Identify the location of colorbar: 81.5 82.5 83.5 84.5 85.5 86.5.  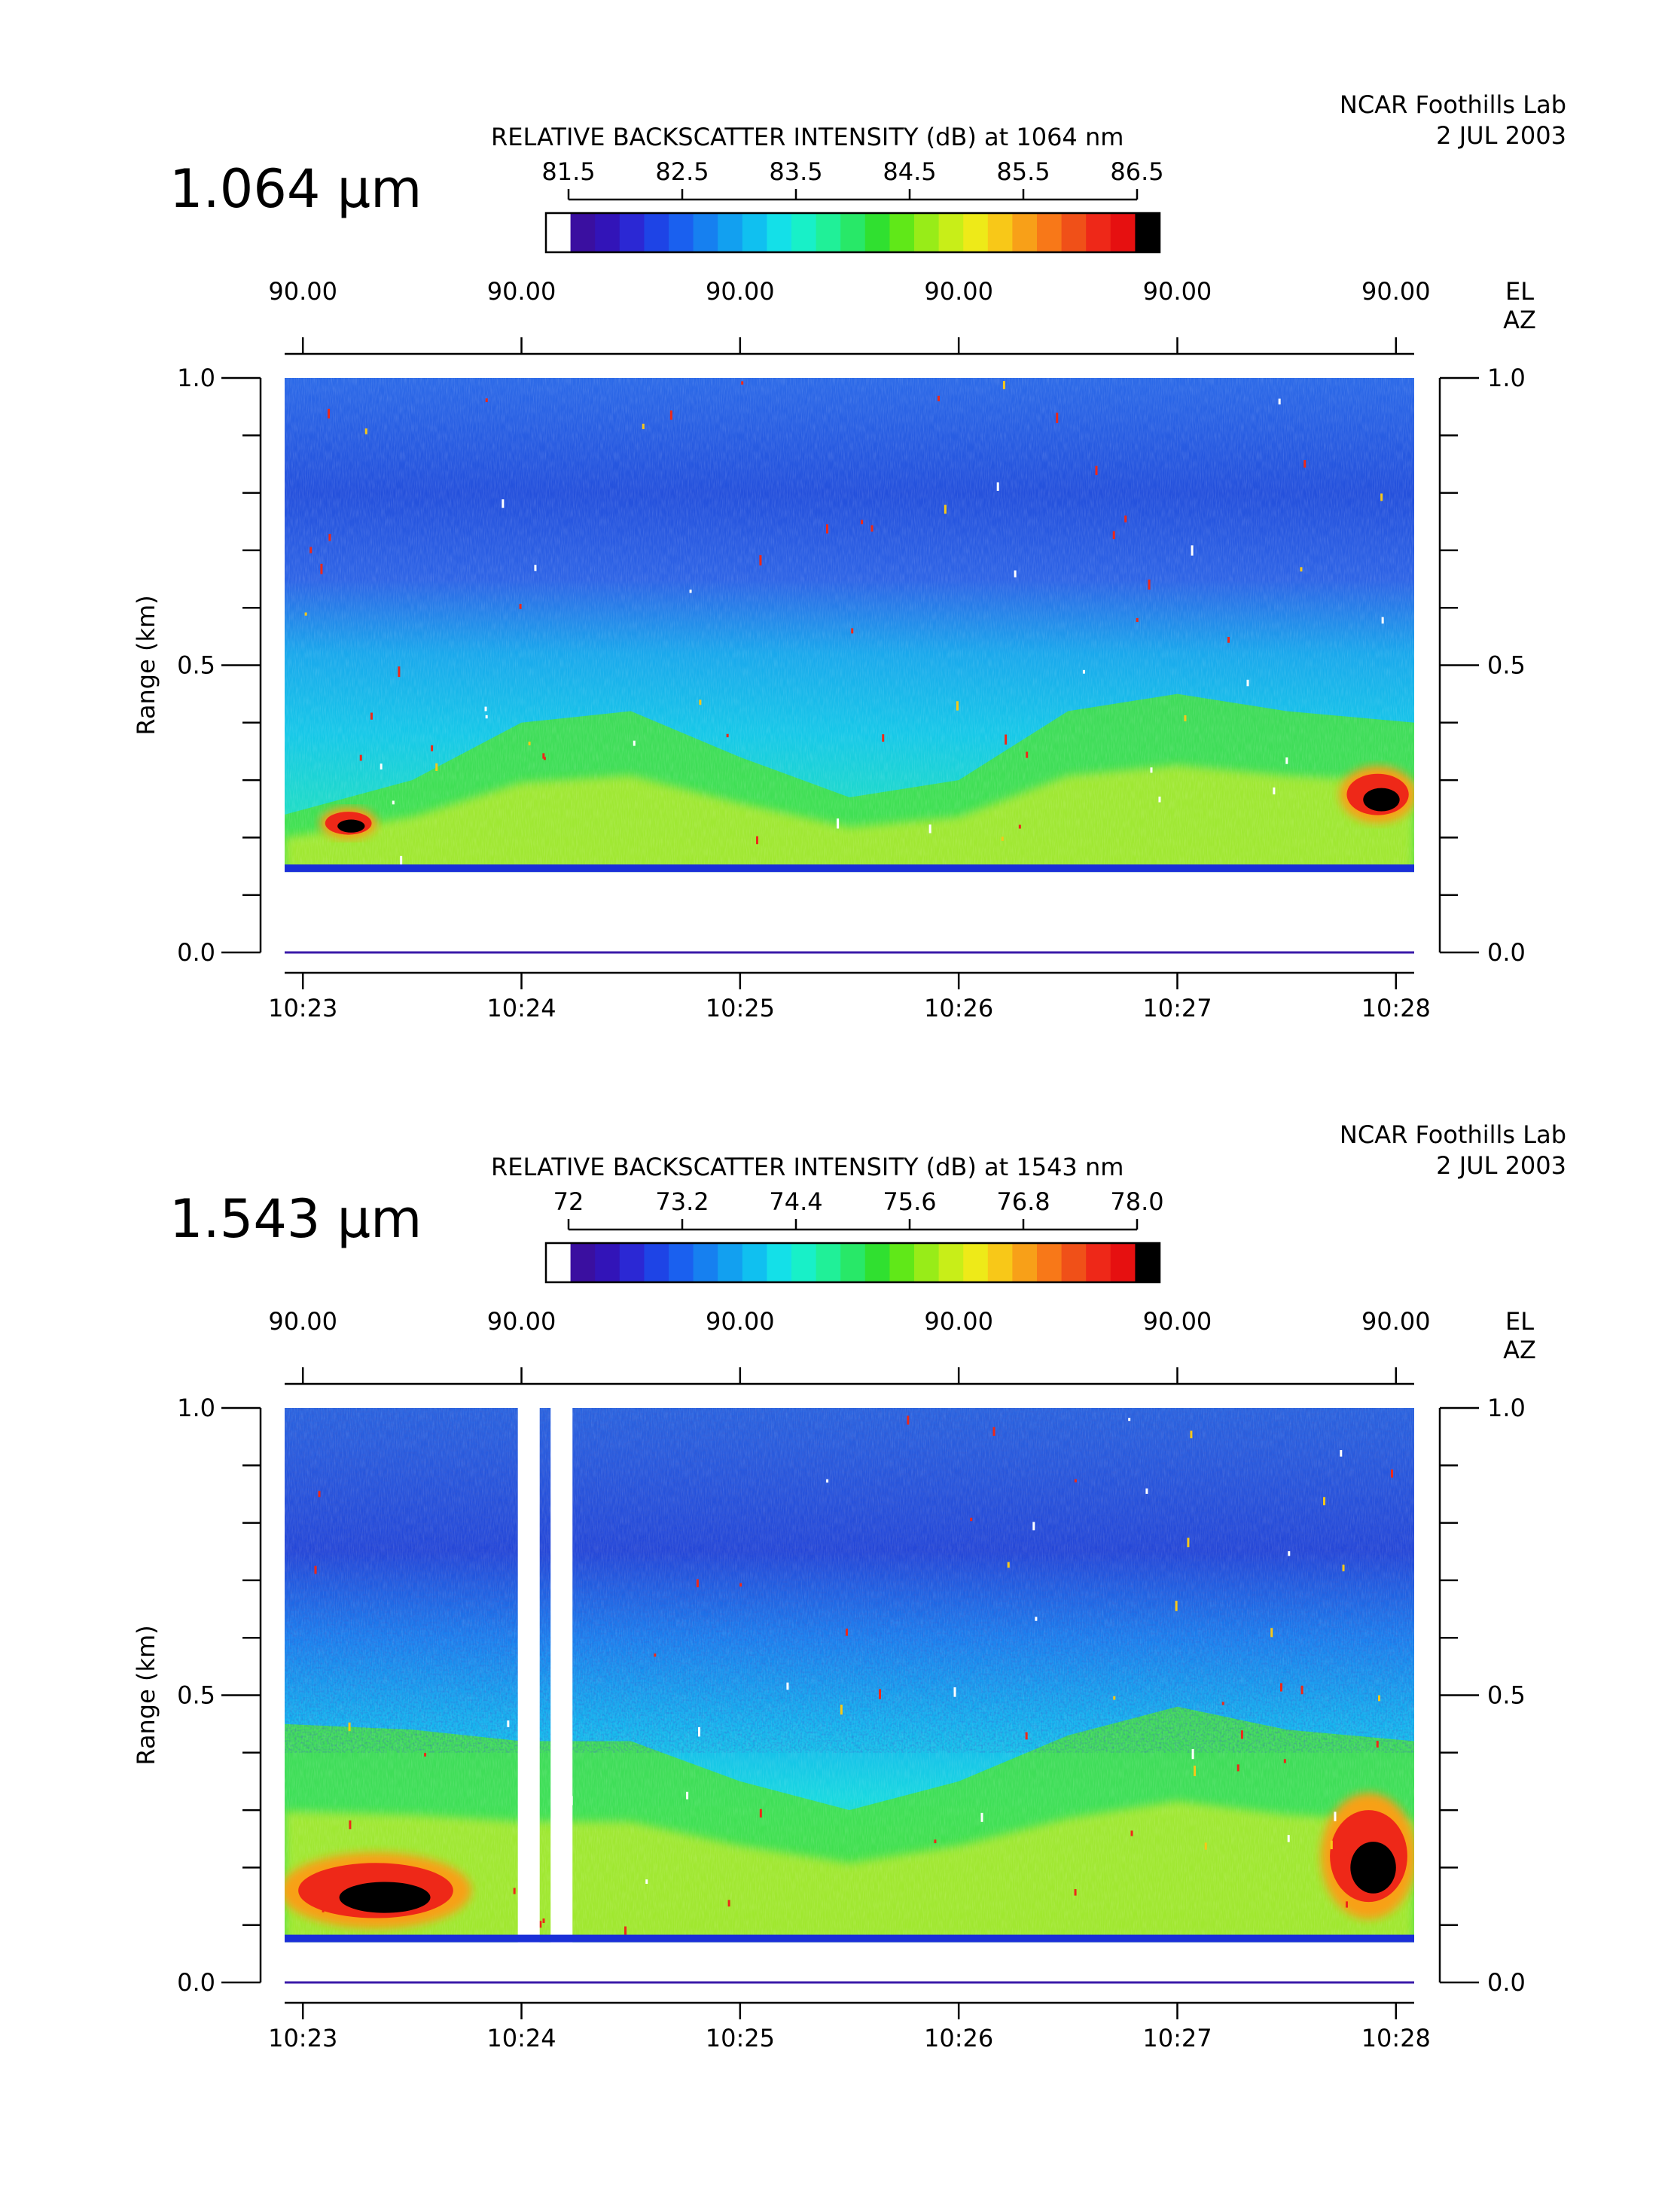
(852, 205).